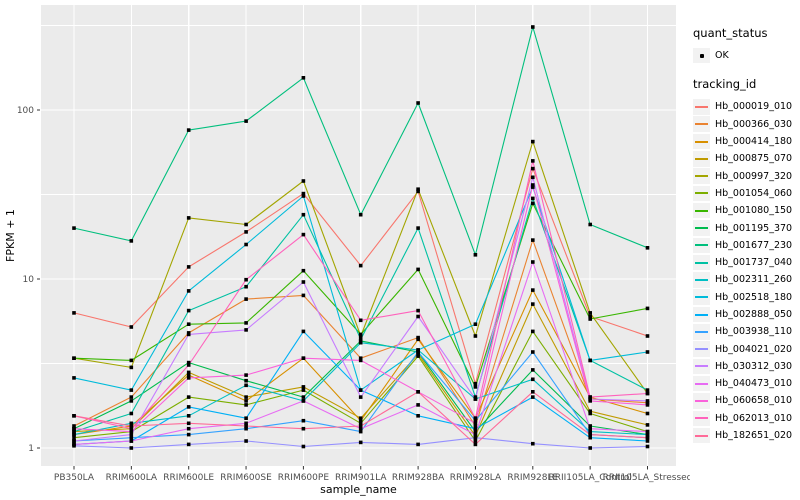  What do you see at coordinates (754, 228) in the screenshot?
I see `legend-item-label: Hb_001195_370` at bounding box center [754, 228].